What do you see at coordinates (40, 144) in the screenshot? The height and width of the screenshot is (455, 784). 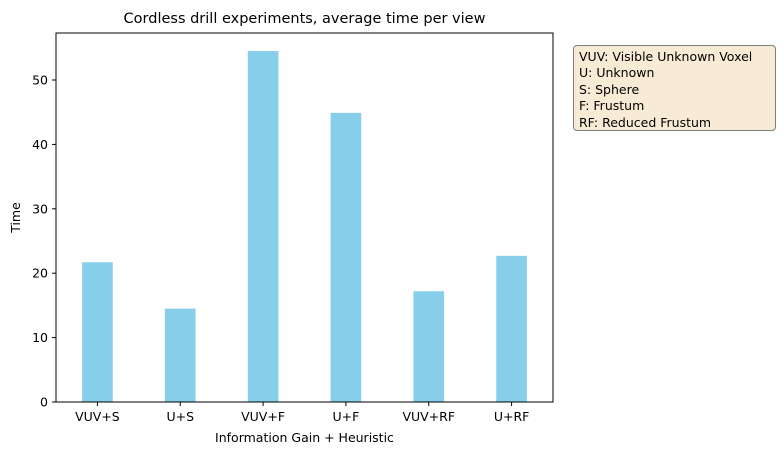 I see `y-tick-label: 40` at bounding box center [40, 144].